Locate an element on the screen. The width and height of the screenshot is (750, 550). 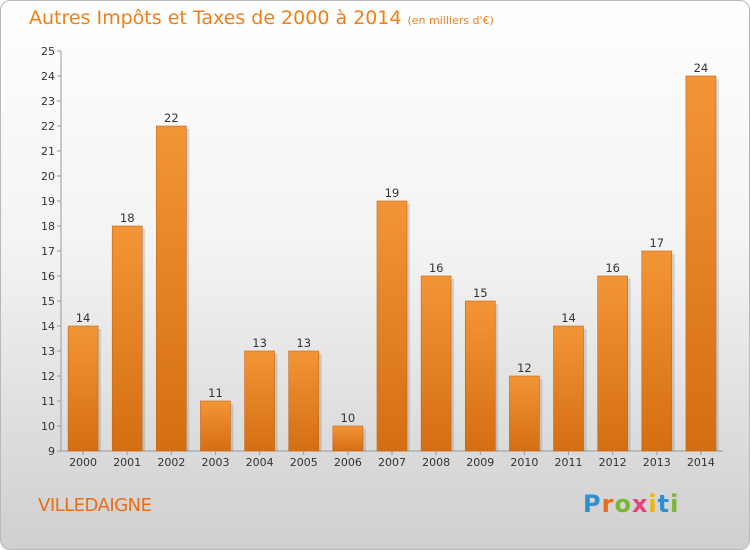
bar-value-label: 15 is located at coordinates (480, 293).